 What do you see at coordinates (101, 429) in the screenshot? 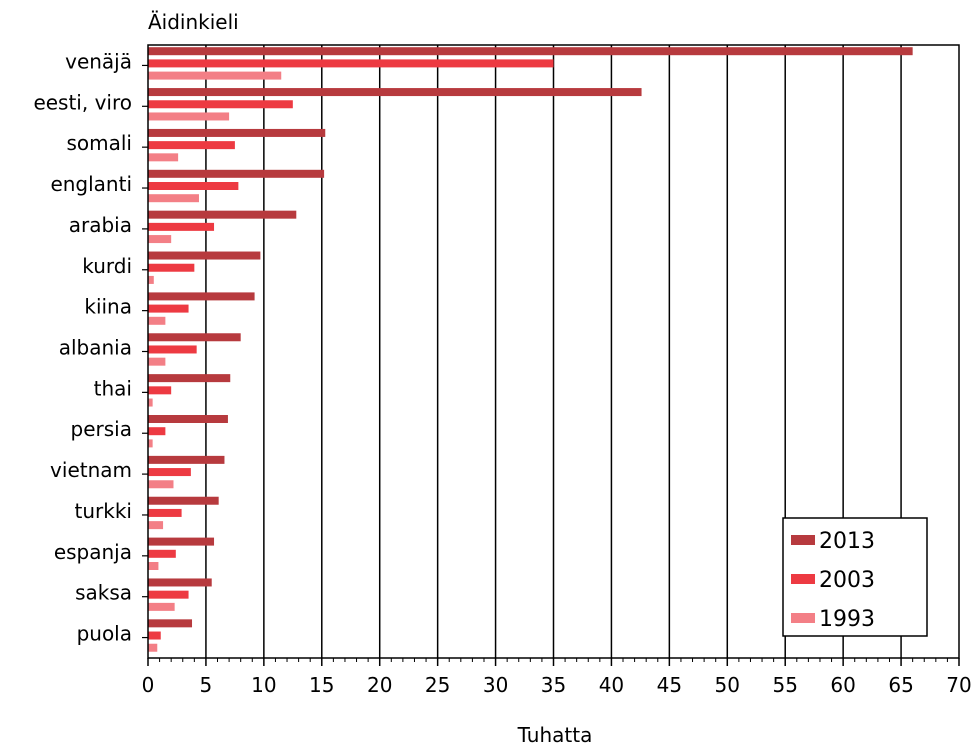
I see `category-label: persia` at bounding box center [101, 429].